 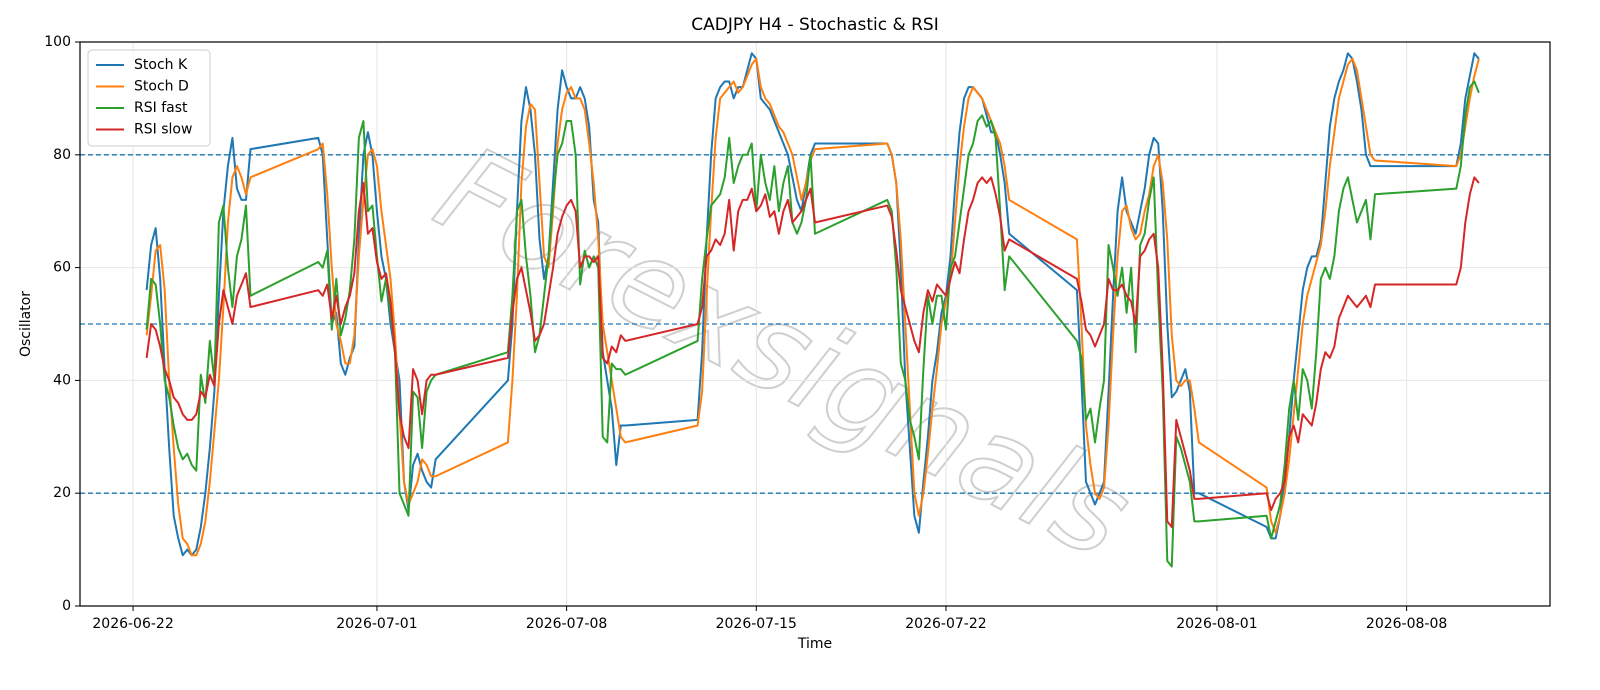 I want to click on y-axis-label: Oscillator, so click(x=26, y=324).